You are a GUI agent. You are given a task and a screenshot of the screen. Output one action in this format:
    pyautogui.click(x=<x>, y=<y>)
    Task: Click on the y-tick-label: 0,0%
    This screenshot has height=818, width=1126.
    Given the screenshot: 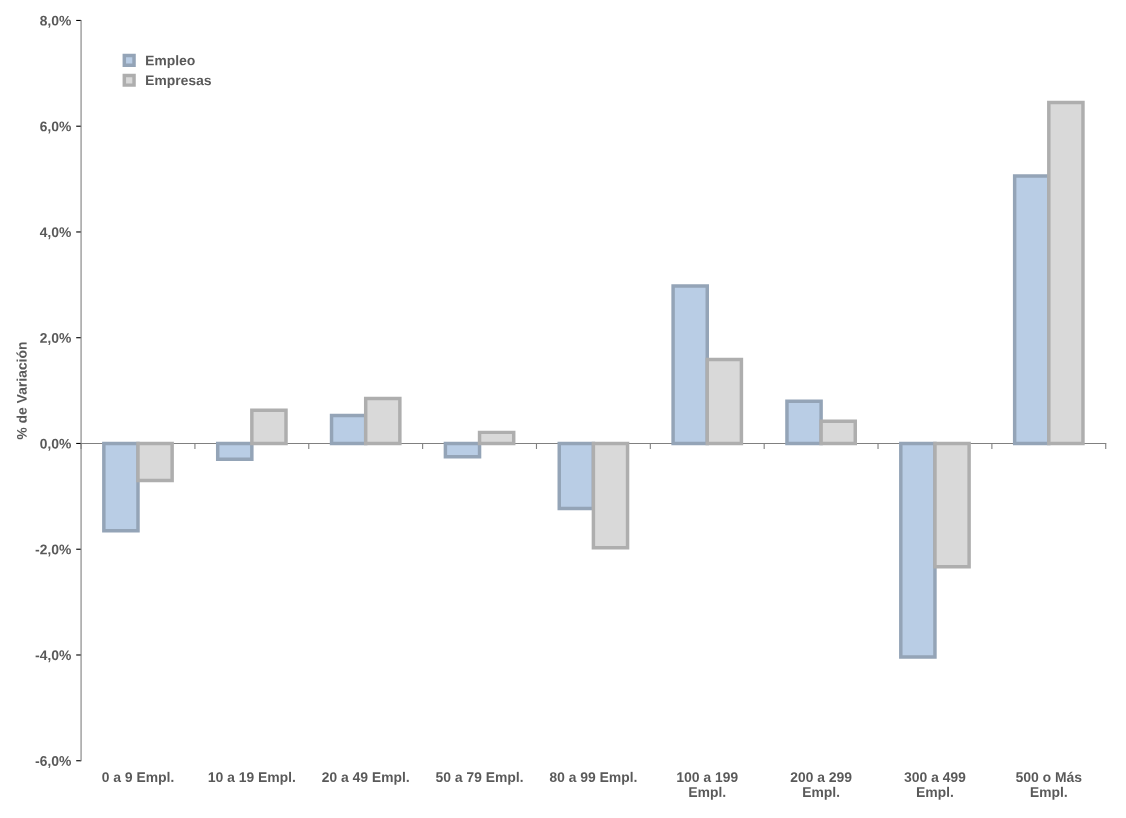 What is the action you would take?
    pyautogui.click(x=55, y=444)
    